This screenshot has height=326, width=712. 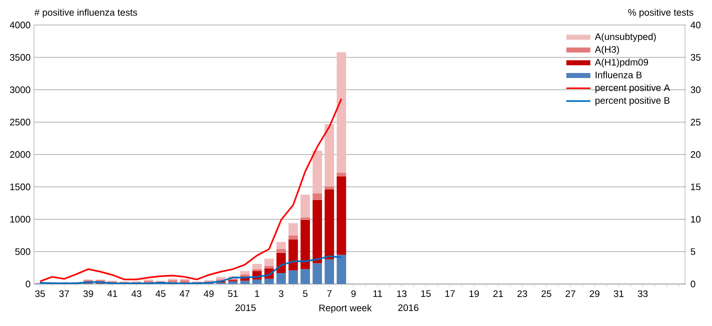 What do you see at coordinates (696, 219) in the screenshot?
I see `y2-tick-label: 10` at bounding box center [696, 219].